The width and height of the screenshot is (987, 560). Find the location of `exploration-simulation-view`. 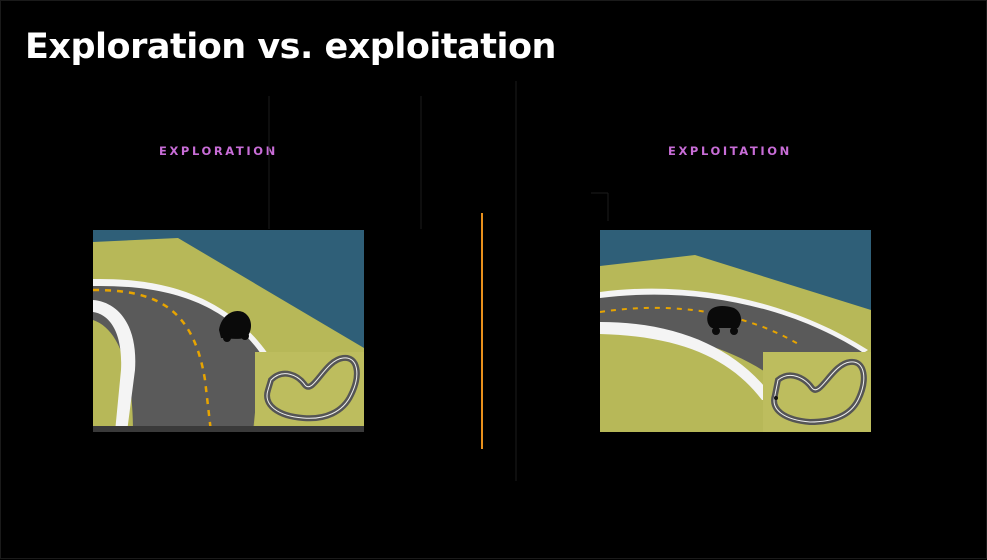

exploration-simulation-view is located at coordinates (228, 331).